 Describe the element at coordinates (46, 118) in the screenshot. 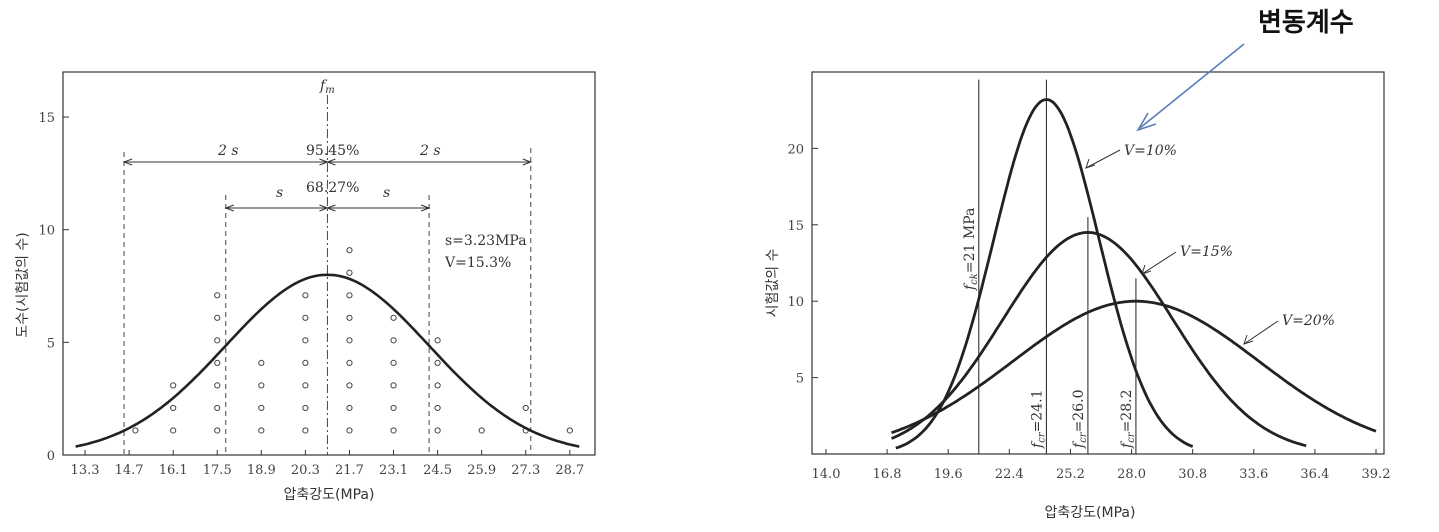

I see `chart1-y-tick-label: 15` at that location.